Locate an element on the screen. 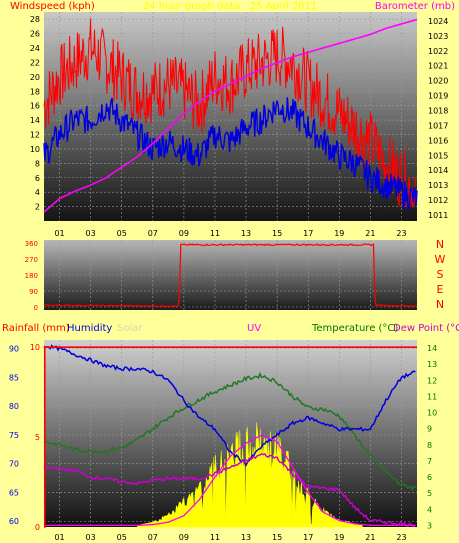 This screenshot has height=543, width=459. temperature-tick: 13 is located at coordinates (432, 364).